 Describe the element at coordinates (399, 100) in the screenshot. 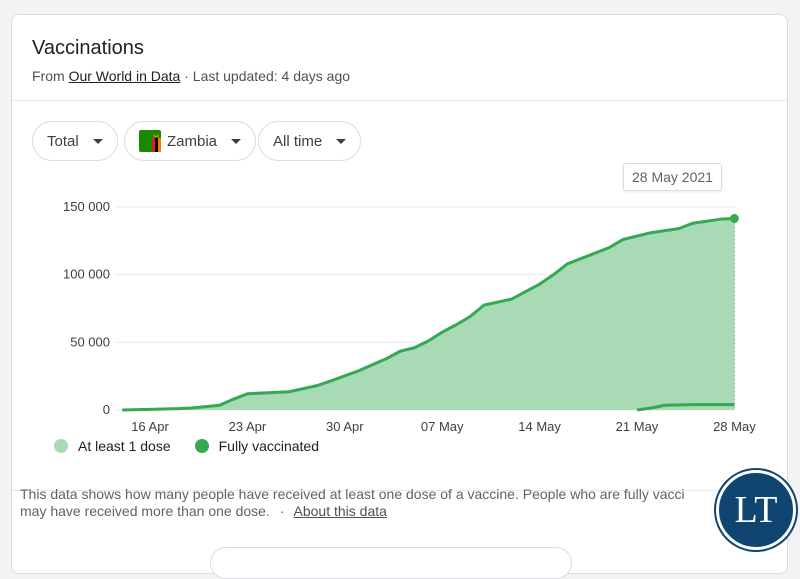

I see `header-divider` at that location.